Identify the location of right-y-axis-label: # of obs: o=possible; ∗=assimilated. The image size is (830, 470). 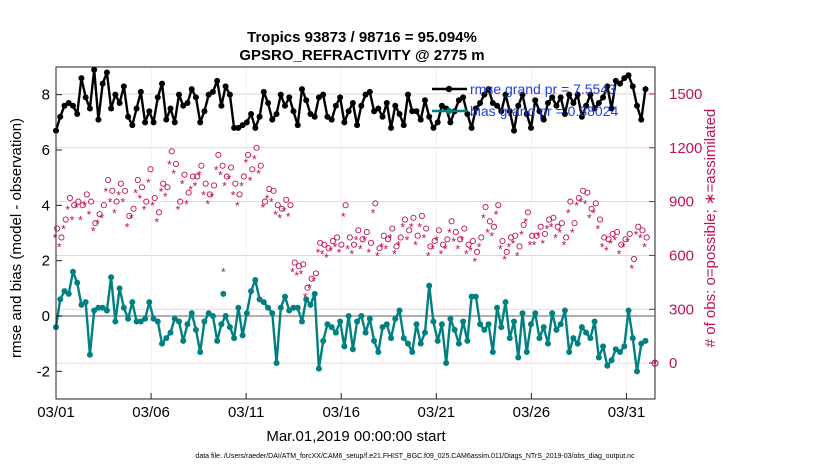
(710, 228).